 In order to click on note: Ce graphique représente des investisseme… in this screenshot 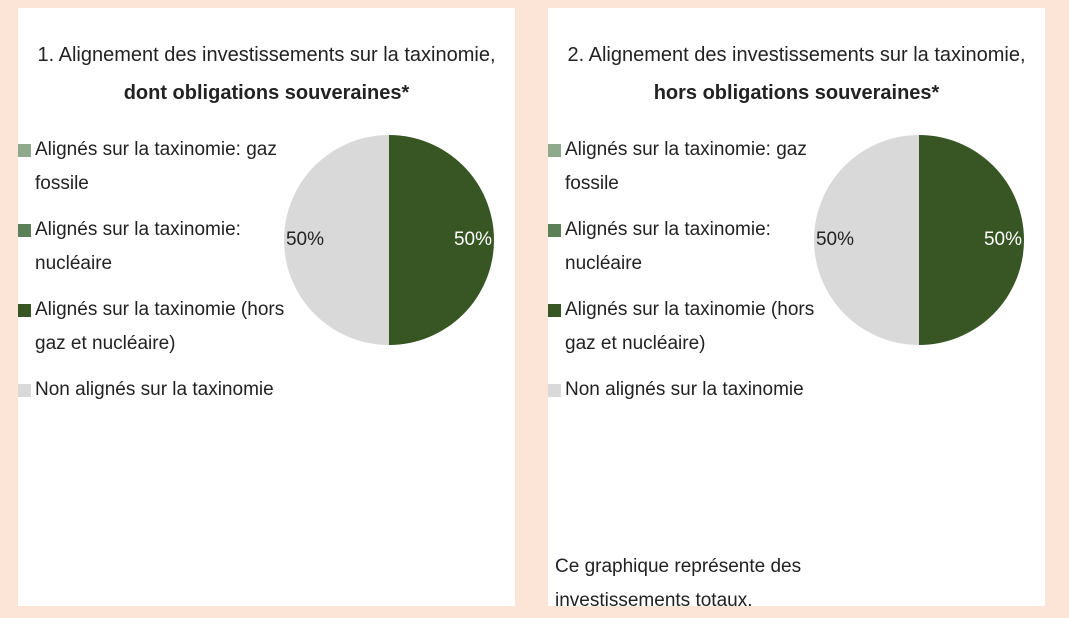, I will do `click(678, 583)`.